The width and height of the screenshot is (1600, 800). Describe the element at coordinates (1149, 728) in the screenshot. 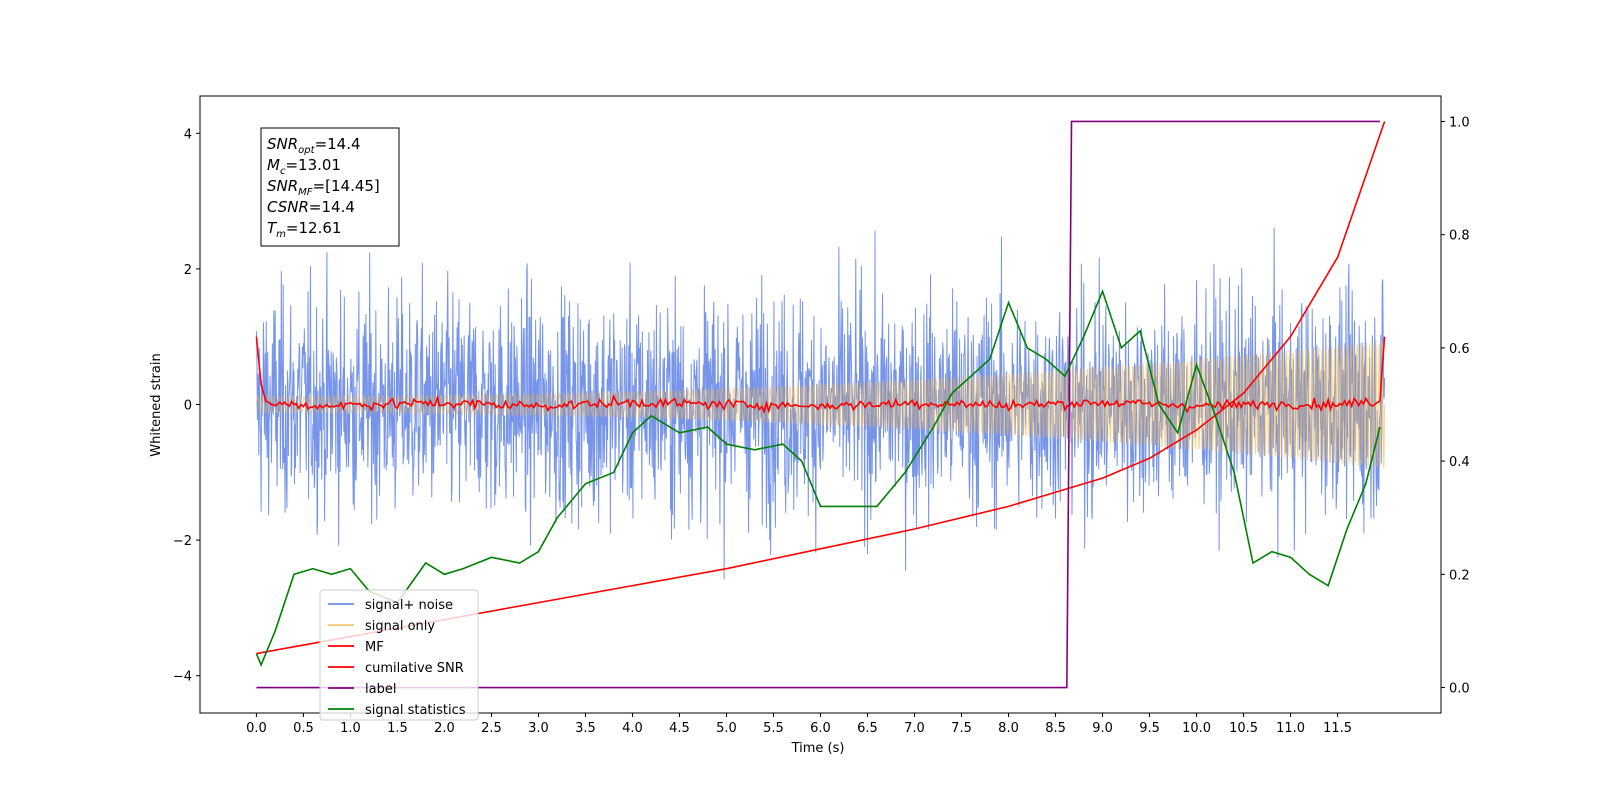

I see `x-tick-label: 9.5` at that location.